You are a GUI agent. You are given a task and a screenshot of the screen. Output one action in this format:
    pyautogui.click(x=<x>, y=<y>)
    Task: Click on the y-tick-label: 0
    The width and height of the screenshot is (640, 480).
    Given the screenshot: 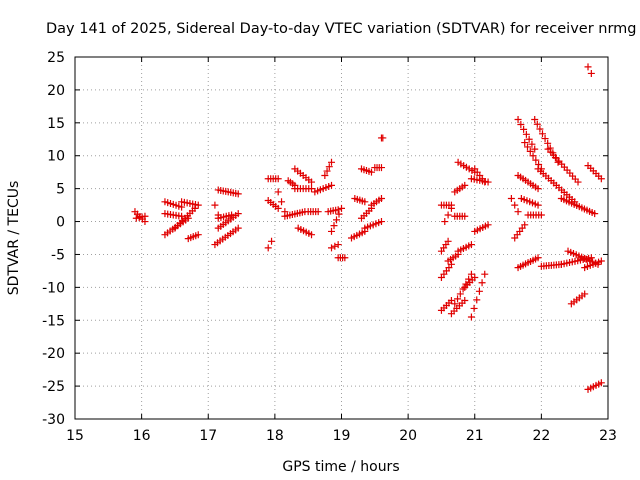 What is the action you would take?
    pyautogui.click(x=60, y=223)
    